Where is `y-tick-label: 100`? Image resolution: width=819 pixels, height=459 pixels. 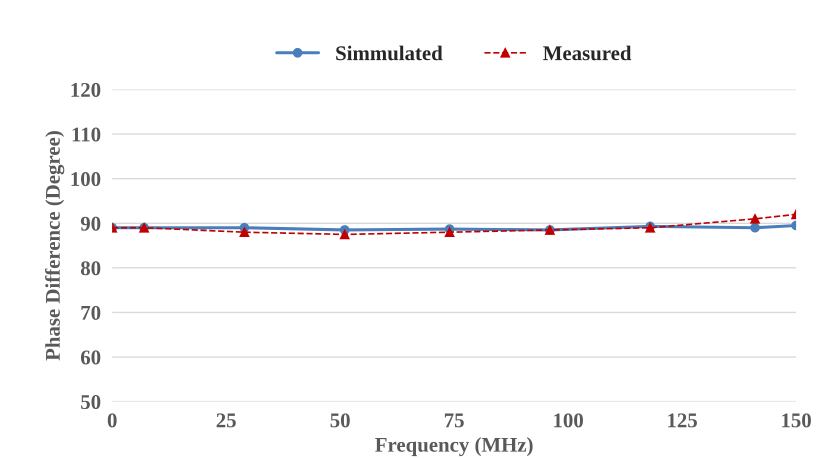 y-tick-label: 100 is located at coordinates (86, 179).